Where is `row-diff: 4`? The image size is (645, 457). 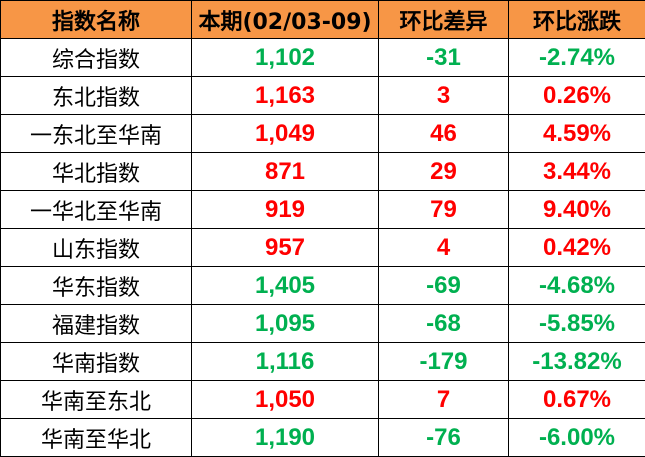
row-diff: 4 is located at coordinates (443, 247).